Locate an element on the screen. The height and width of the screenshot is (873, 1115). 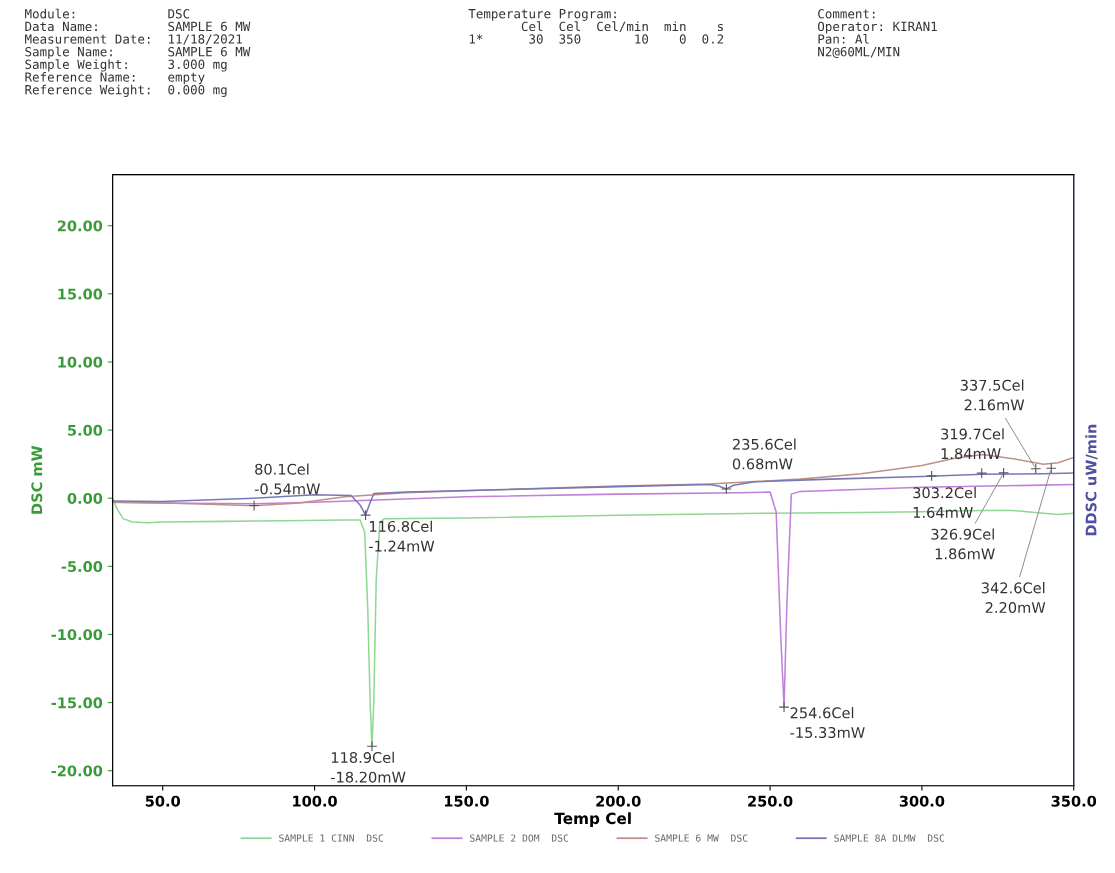
annotation: 254.6Cel -15.33mW is located at coordinates (827, 723).